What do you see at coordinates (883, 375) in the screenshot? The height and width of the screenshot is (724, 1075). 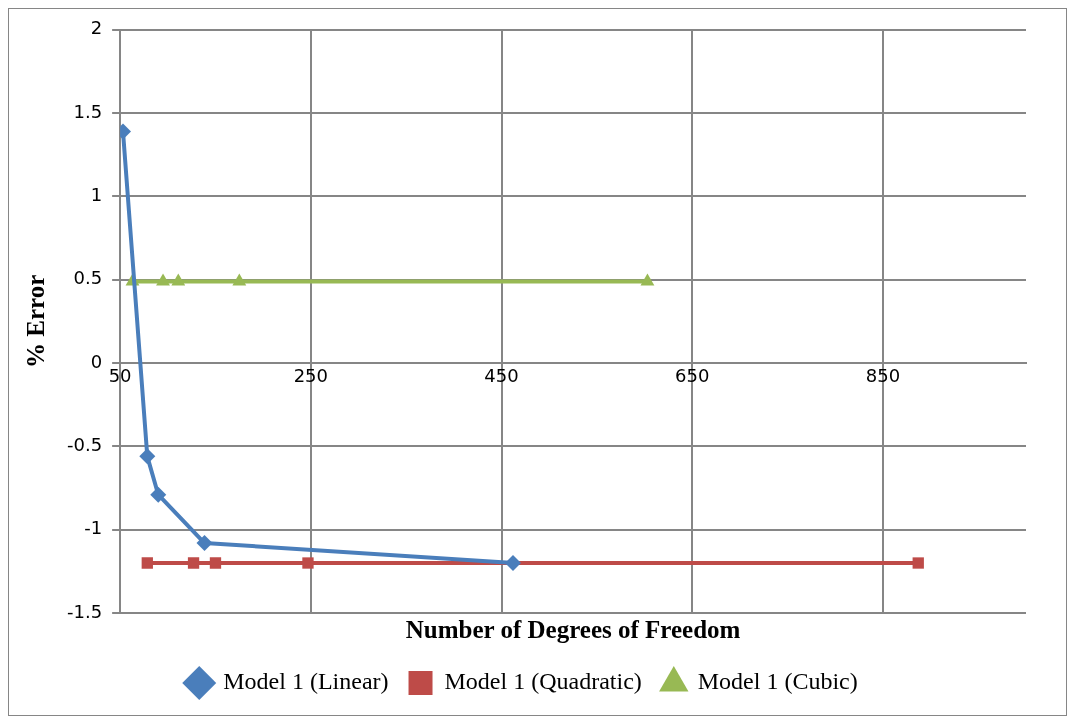 I see `x-tick-label: 850` at bounding box center [883, 375].